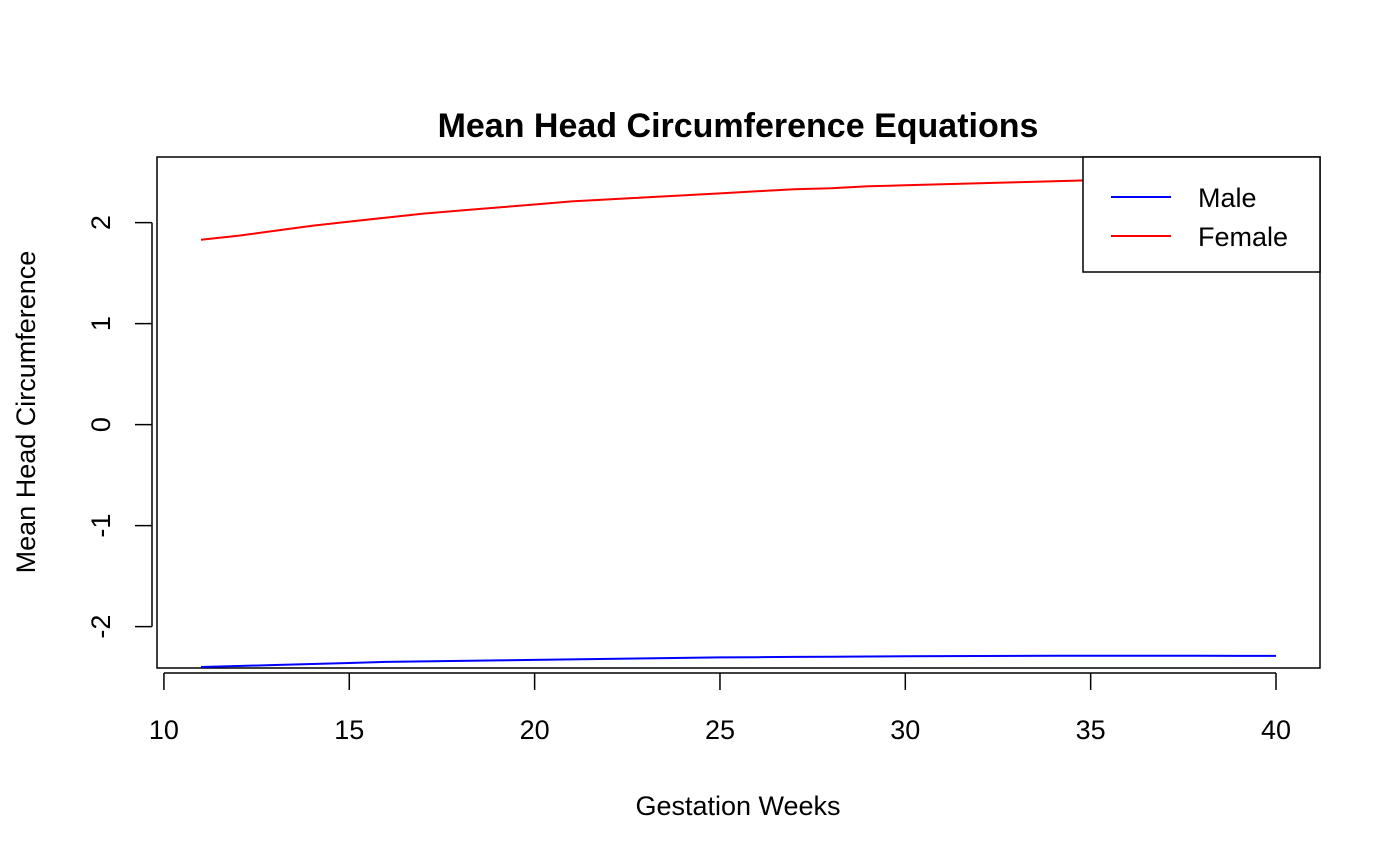 The image size is (1400, 865). What do you see at coordinates (535, 730) in the screenshot?
I see `x-tick-label: 20` at bounding box center [535, 730].